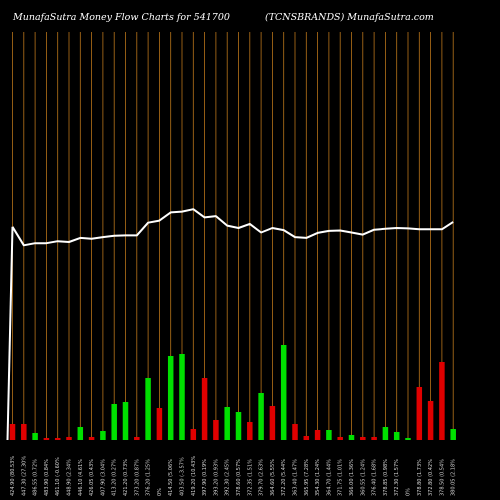 This screenshot has height=500, width=500. I want to click on x-tick-label: 397.90 (0.19%, so click(205, 477).